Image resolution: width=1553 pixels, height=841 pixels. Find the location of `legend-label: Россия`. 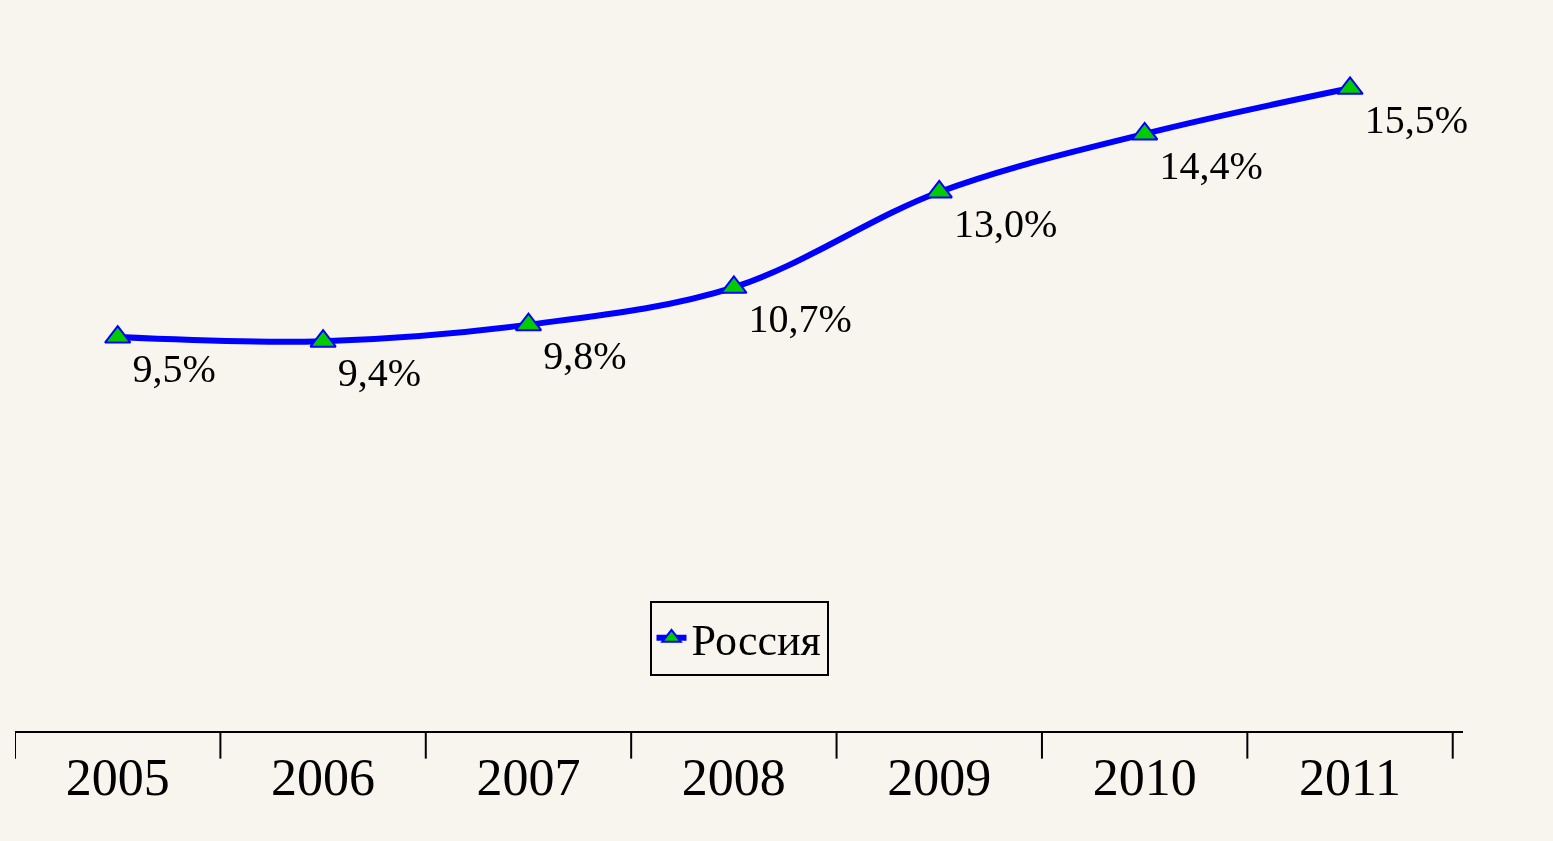

legend-label: Россия is located at coordinates (756, 640).